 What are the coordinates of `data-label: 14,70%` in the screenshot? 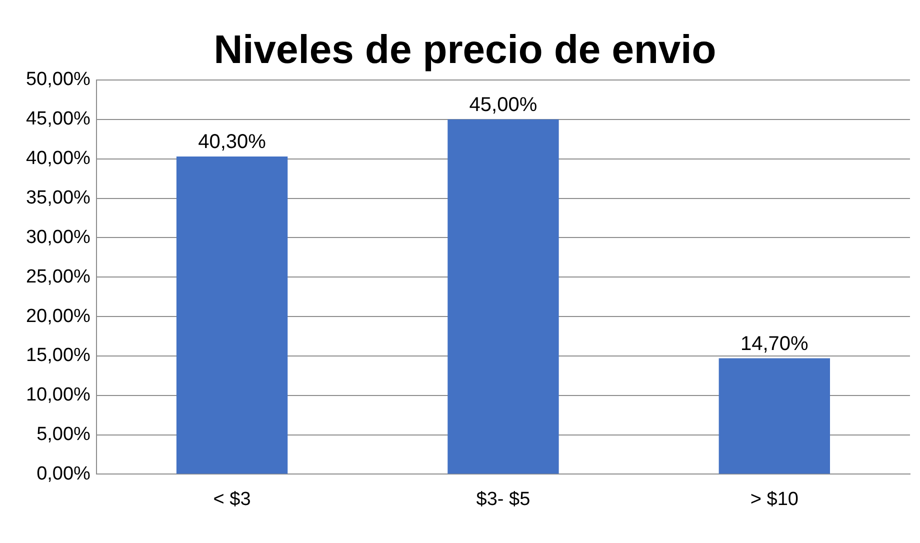 It's located at (774, 343).